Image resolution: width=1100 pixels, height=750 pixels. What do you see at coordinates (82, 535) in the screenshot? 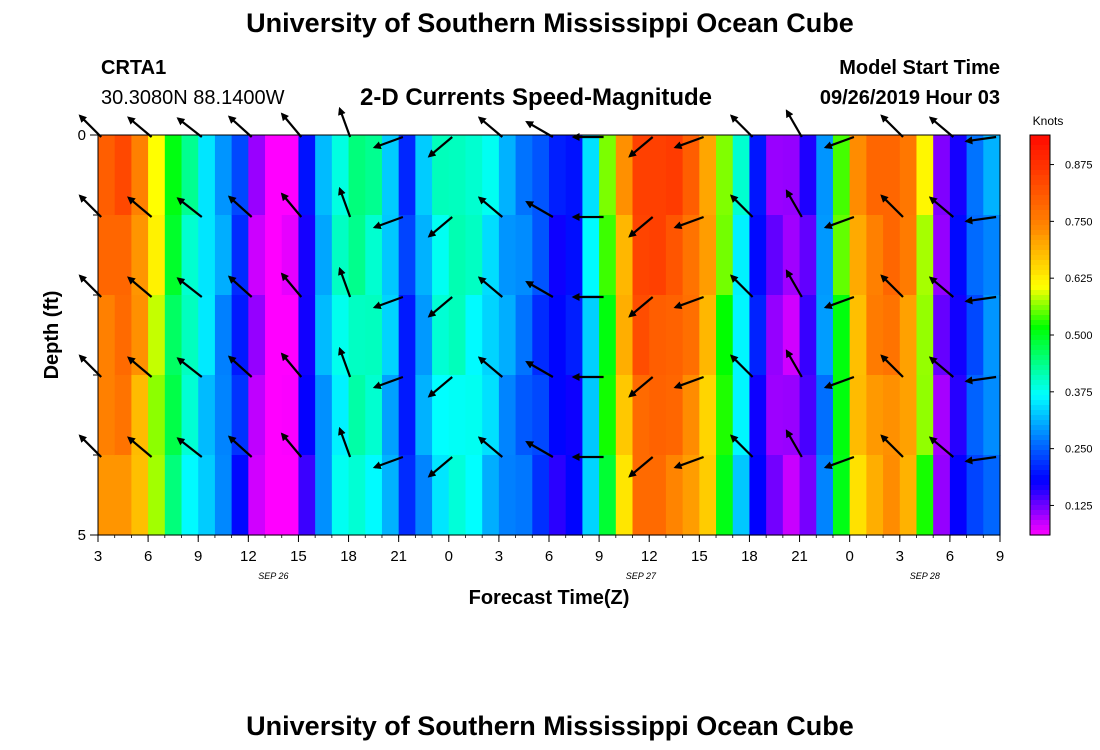
I see `y-tick-label: 5` at bounding box center [82, 535].